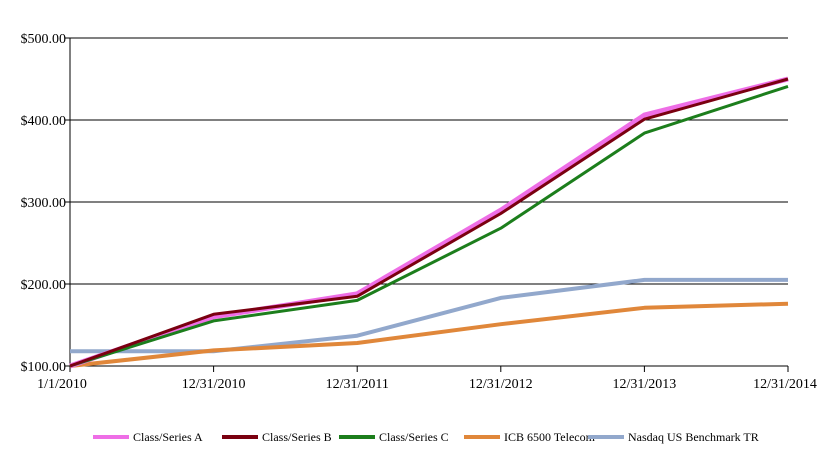 The width and height of the screenshot is (837, 472). What do you see at coordinates (429, 334) in the screenshot?
I see `series-line-icb-6500-telecom` at bounding box center [429, 334].